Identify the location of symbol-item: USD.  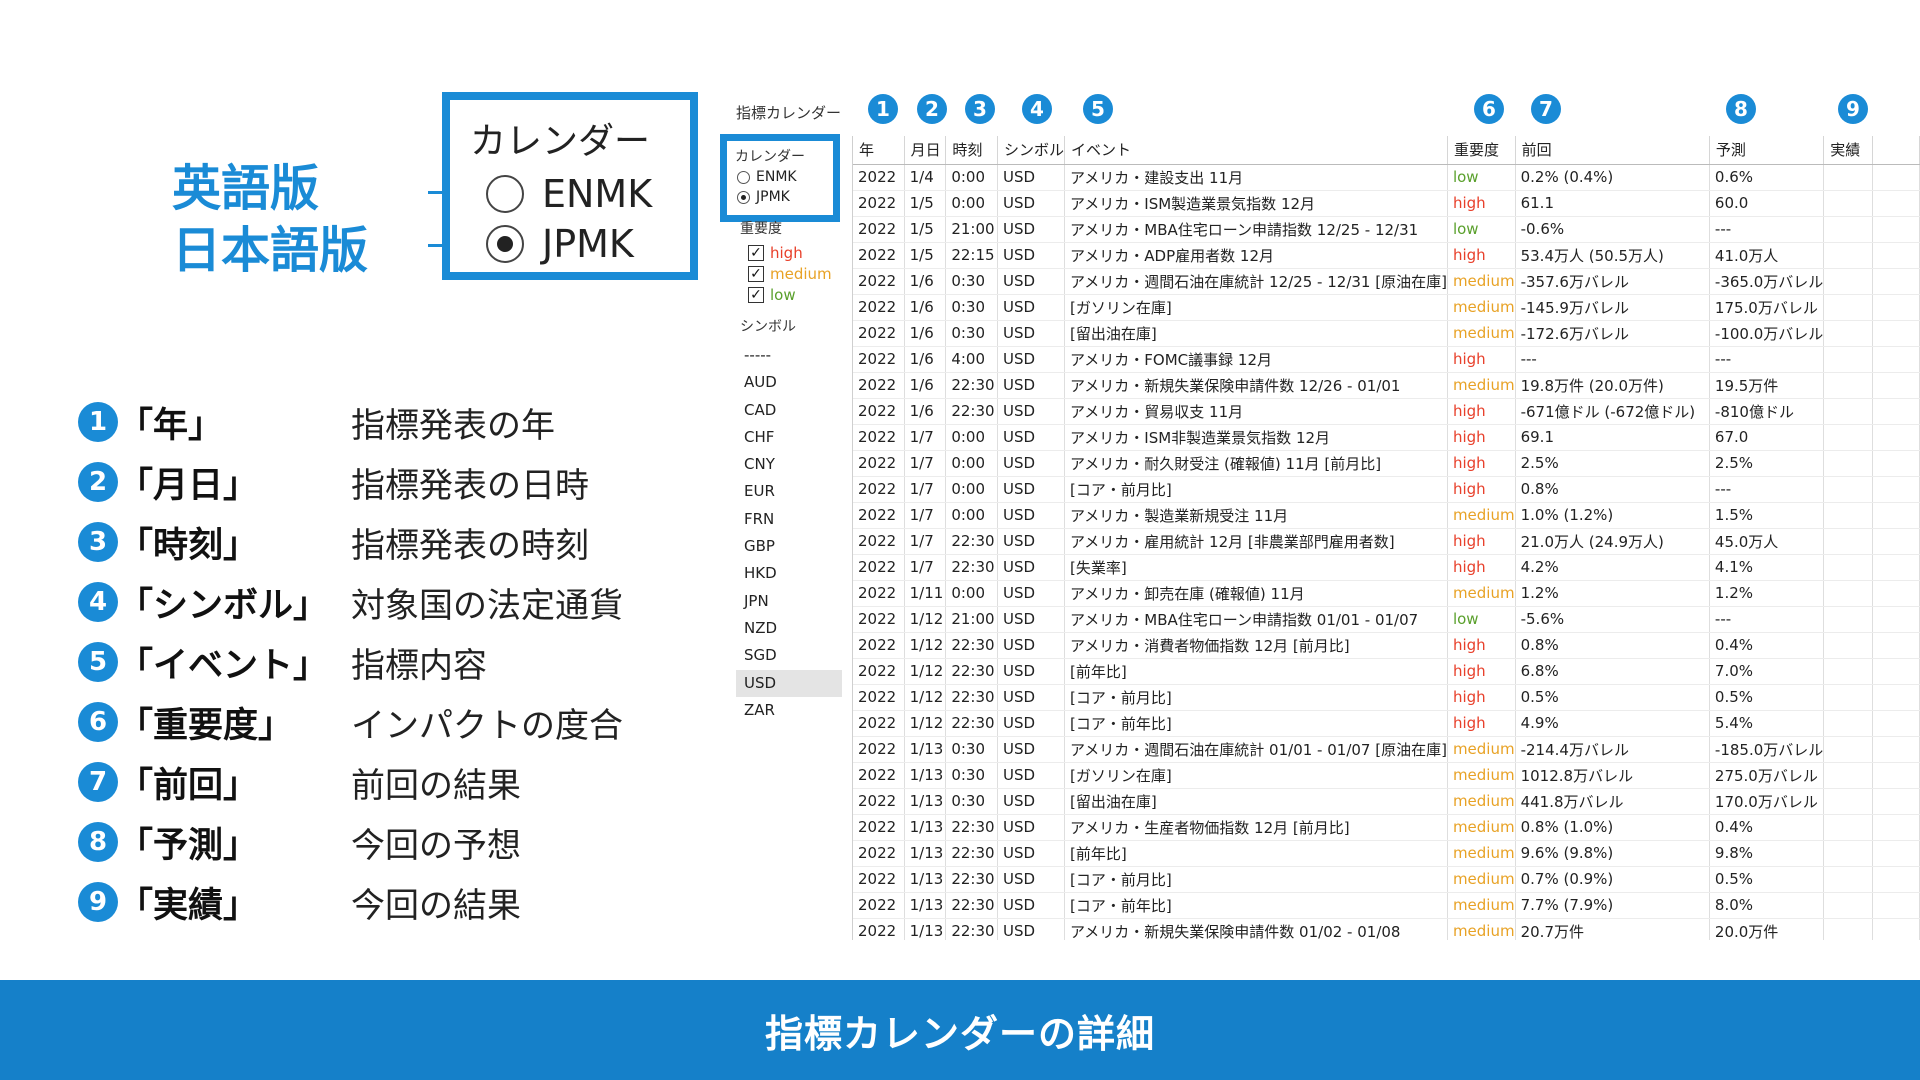
(789, 683).